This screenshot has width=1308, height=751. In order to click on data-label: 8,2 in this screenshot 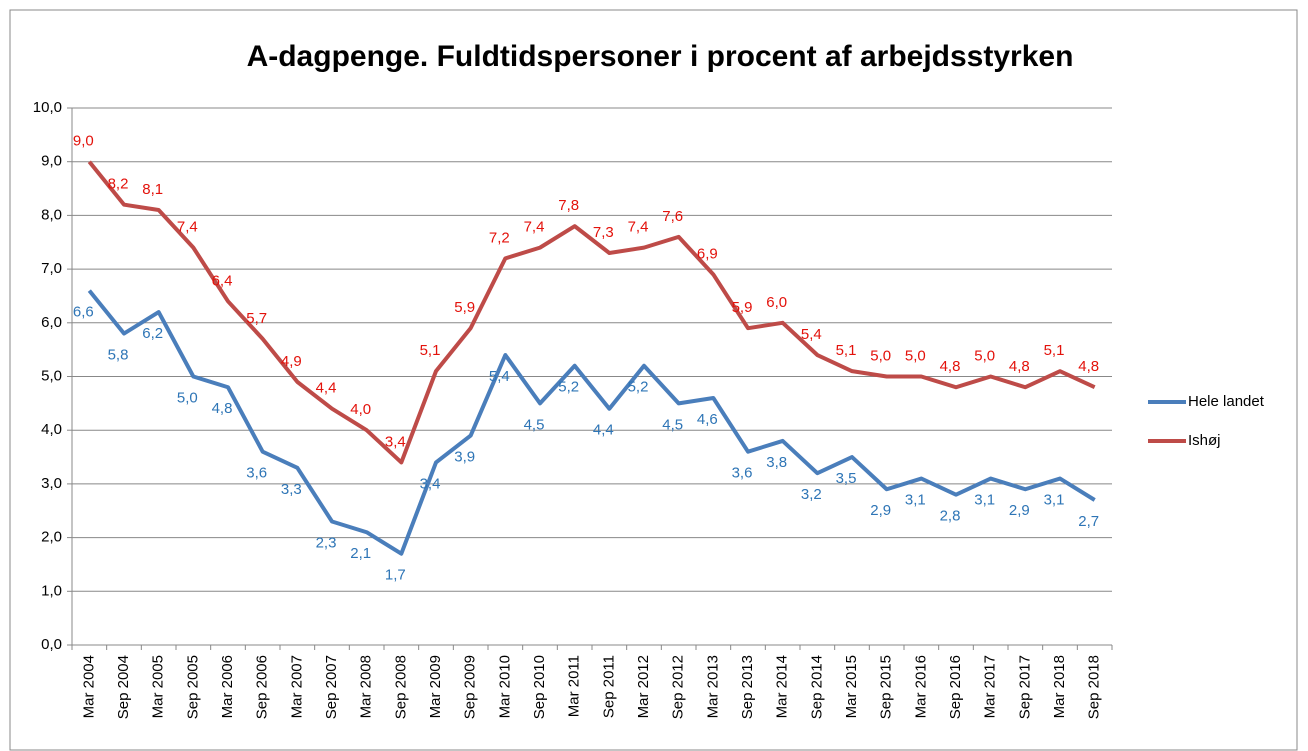, I will do `click(118, 184)`.